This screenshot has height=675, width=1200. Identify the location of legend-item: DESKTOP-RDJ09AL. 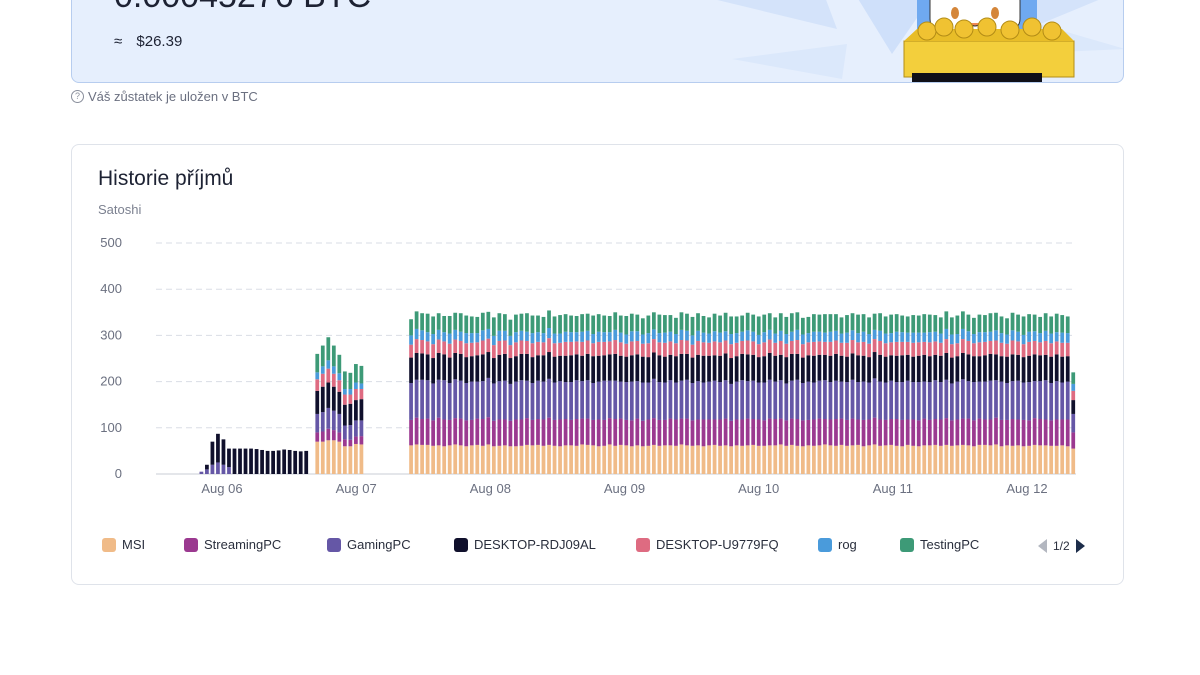
(525, 544).